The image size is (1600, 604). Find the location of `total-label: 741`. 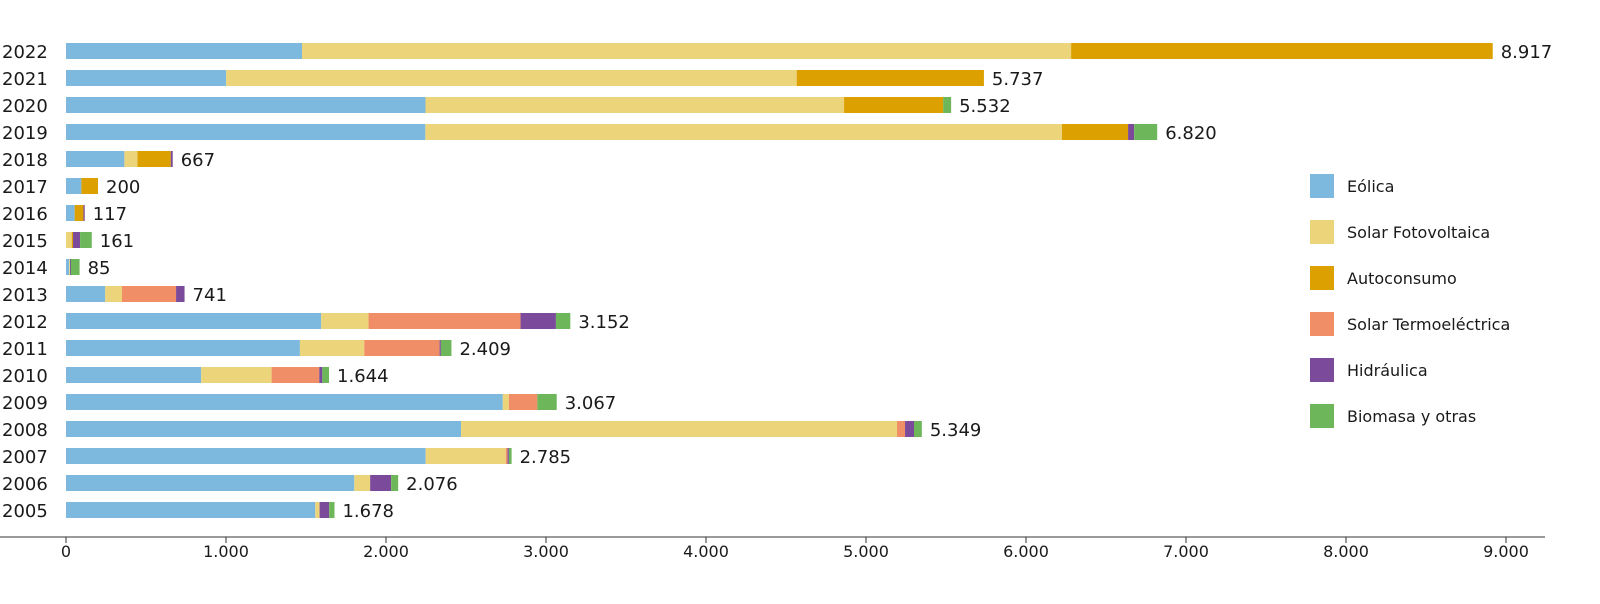

total-label: 741 is located at coordinates (210, 295).